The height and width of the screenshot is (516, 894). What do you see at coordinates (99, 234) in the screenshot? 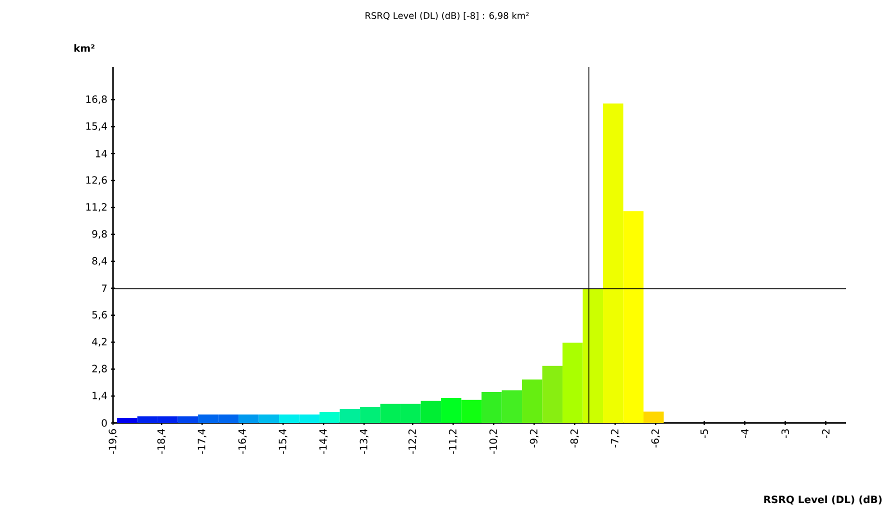
I see `y-tick-label: 9,8` at bounding box center [99, 234].